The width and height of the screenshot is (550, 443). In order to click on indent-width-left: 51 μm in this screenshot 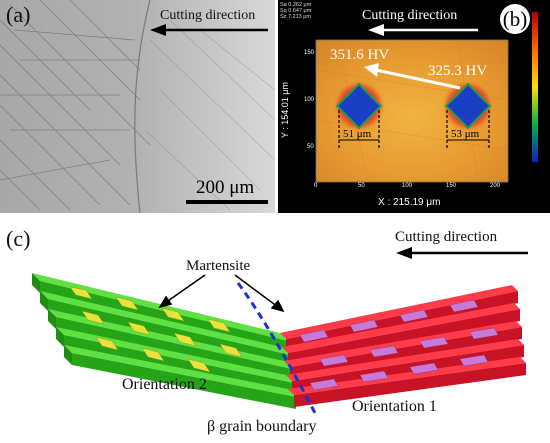, I will do `click(357, 134)`.